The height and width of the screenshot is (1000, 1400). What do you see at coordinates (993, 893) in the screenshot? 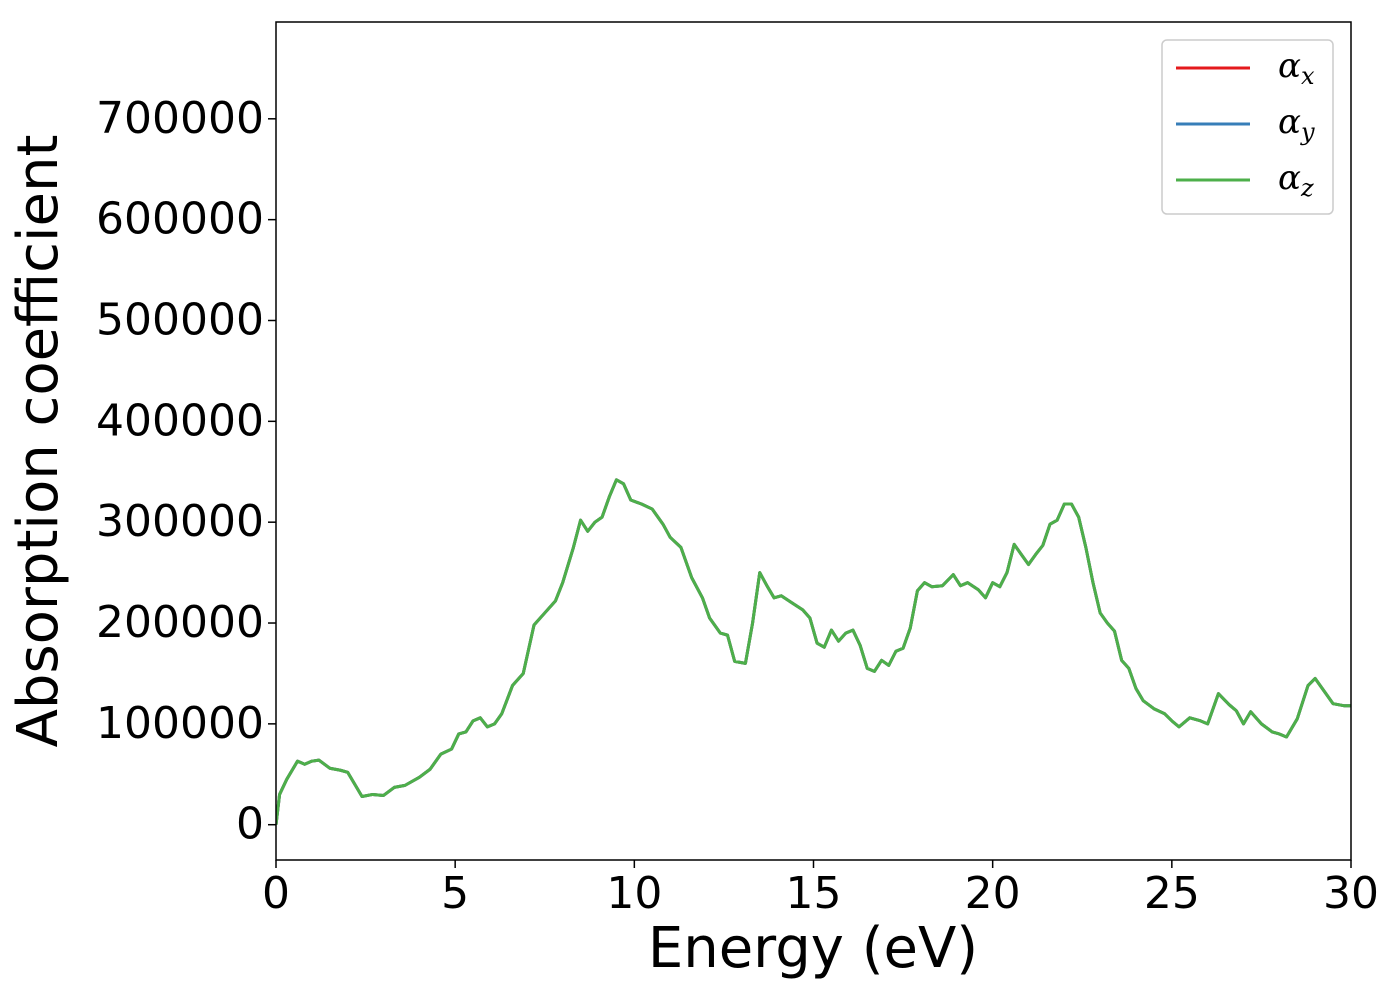
I see `x-tick-label: 20` at bounding box center [993, 893].